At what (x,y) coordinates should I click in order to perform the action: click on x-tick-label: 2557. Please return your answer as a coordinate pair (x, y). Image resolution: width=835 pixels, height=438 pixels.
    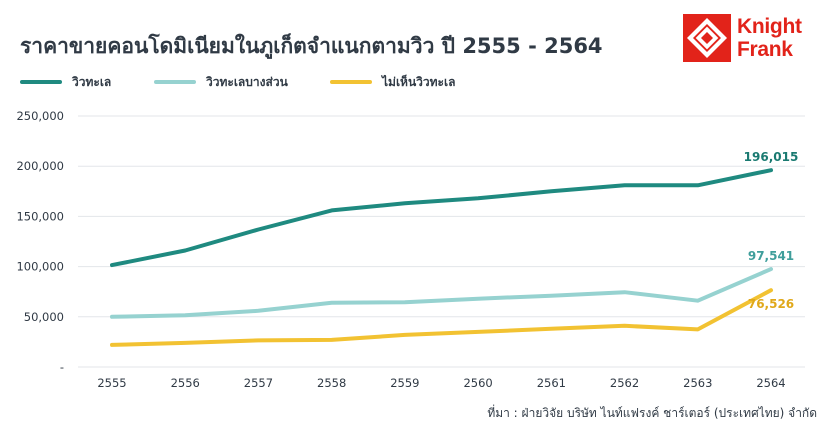
    Looking at the image, I should click on (258, 383).